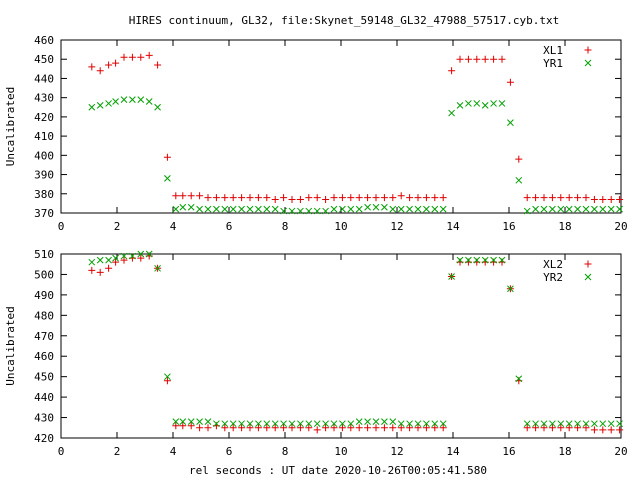 Image resolution: width=640 pixels, height=480 pixels. I want to click on x-tick-label: 2, so click(117, 226).